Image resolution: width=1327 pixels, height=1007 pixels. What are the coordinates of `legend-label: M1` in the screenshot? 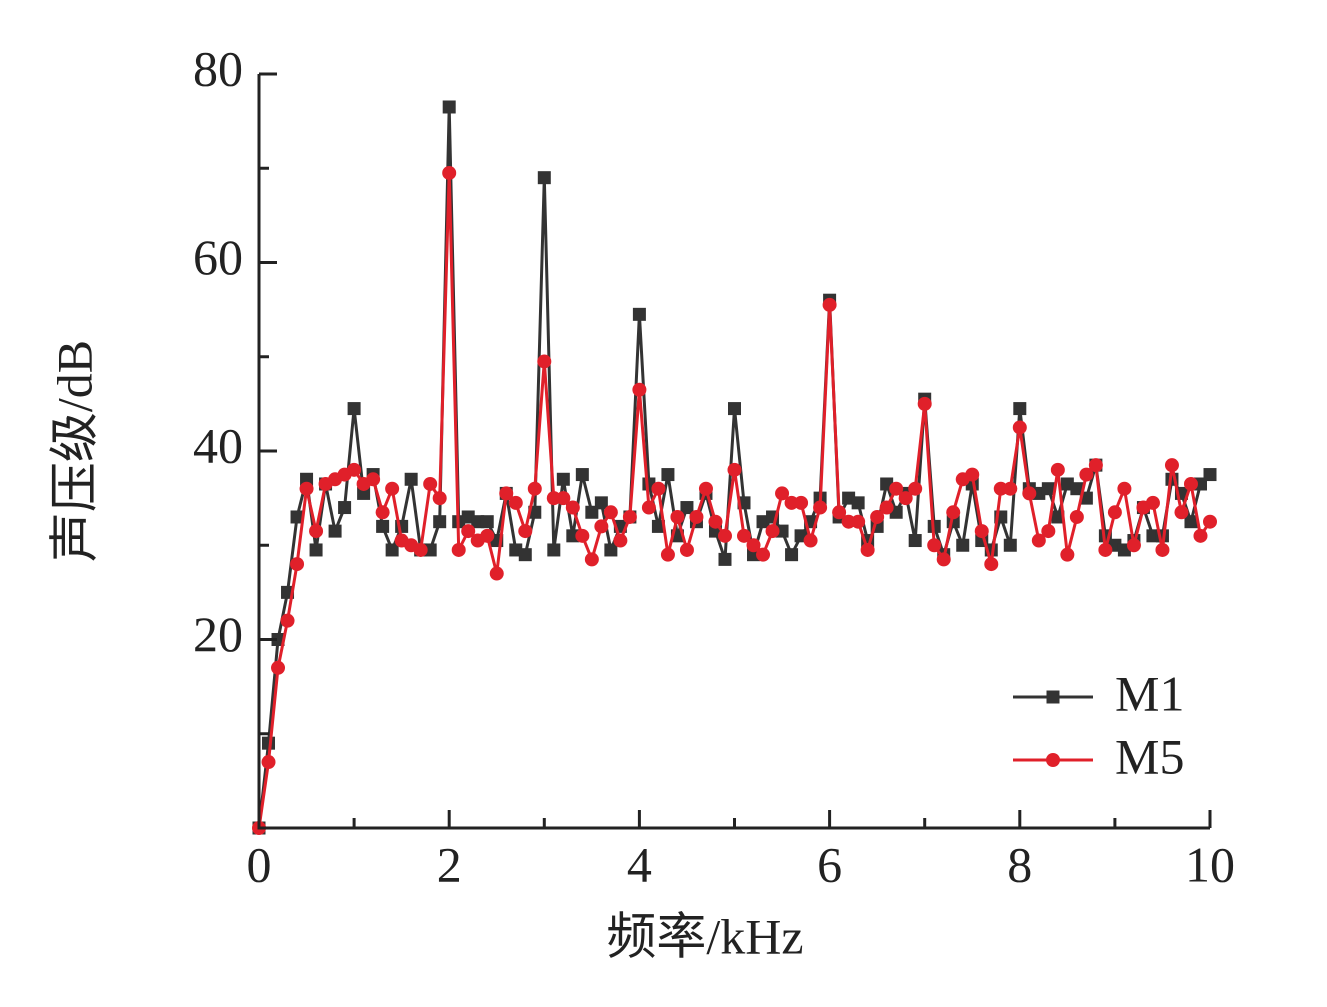 It's located at (1149, 693).